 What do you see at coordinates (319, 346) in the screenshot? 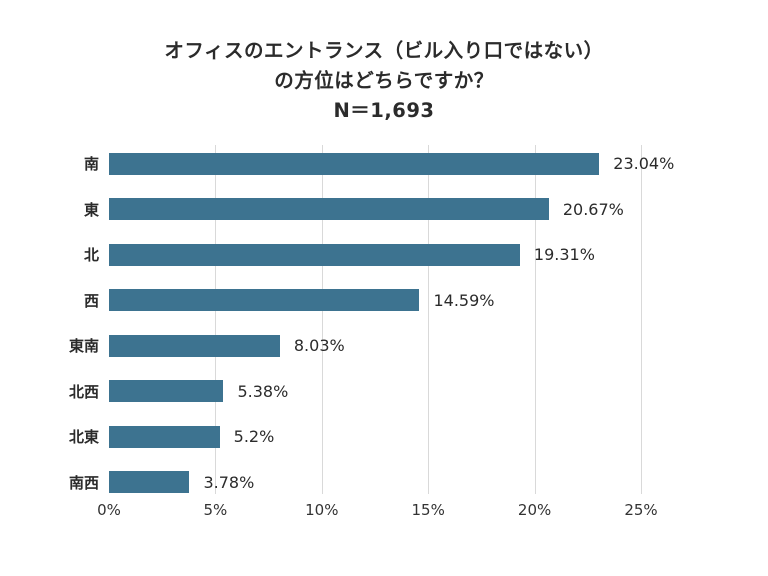
I see `value-label: 8.03%` at bounding box center [319, 346].